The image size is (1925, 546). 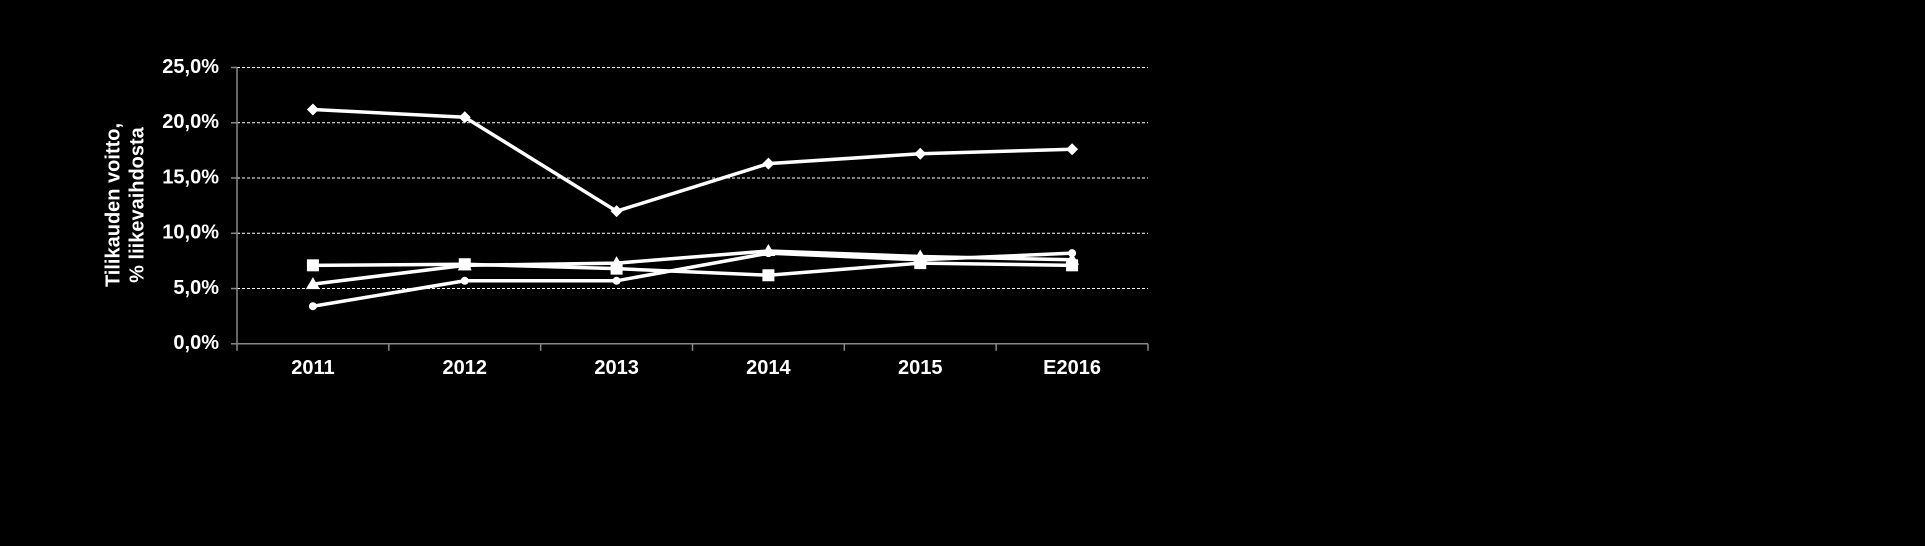 What do you see at coordinates (190, 177) in the screenshot?
I see `y-tick-label: 15,0%` at bounding box center [190, 177].